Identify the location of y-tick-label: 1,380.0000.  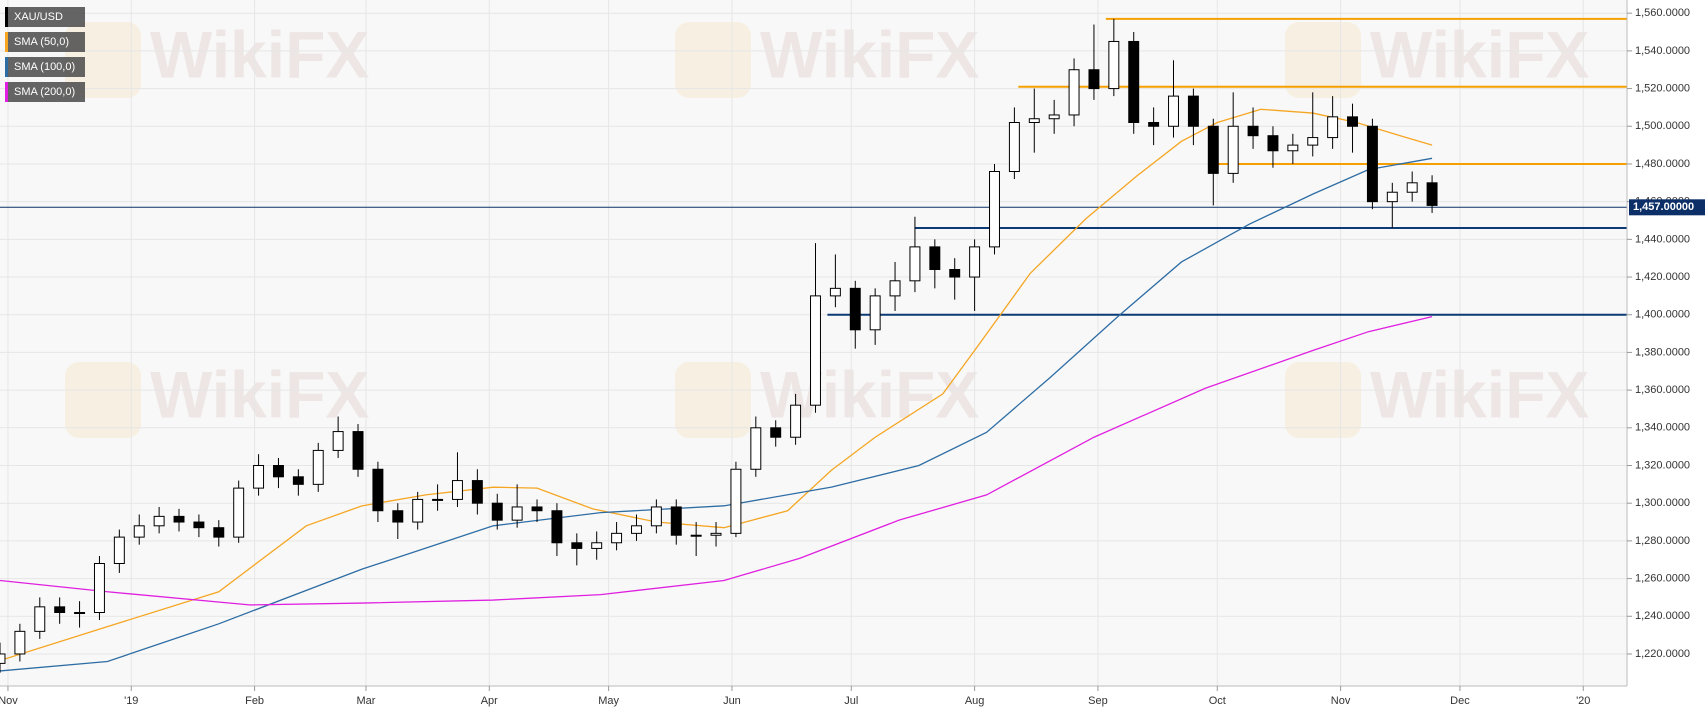
(1662, 352).